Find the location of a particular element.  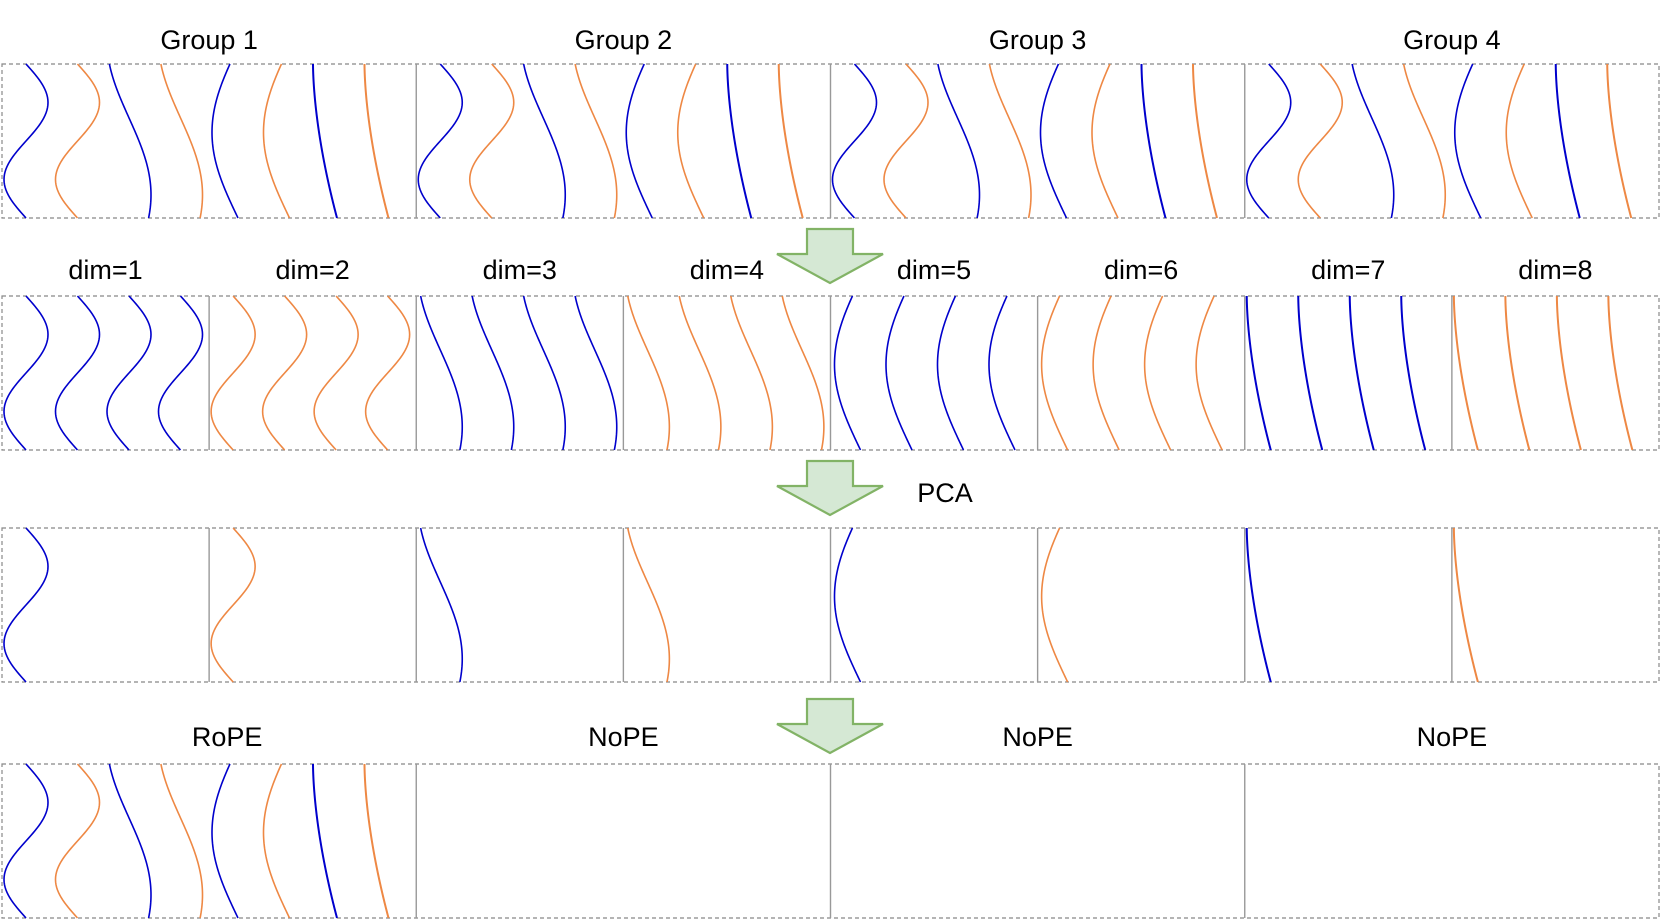

cell-label: RoPE is located at coordinates (227, 737).